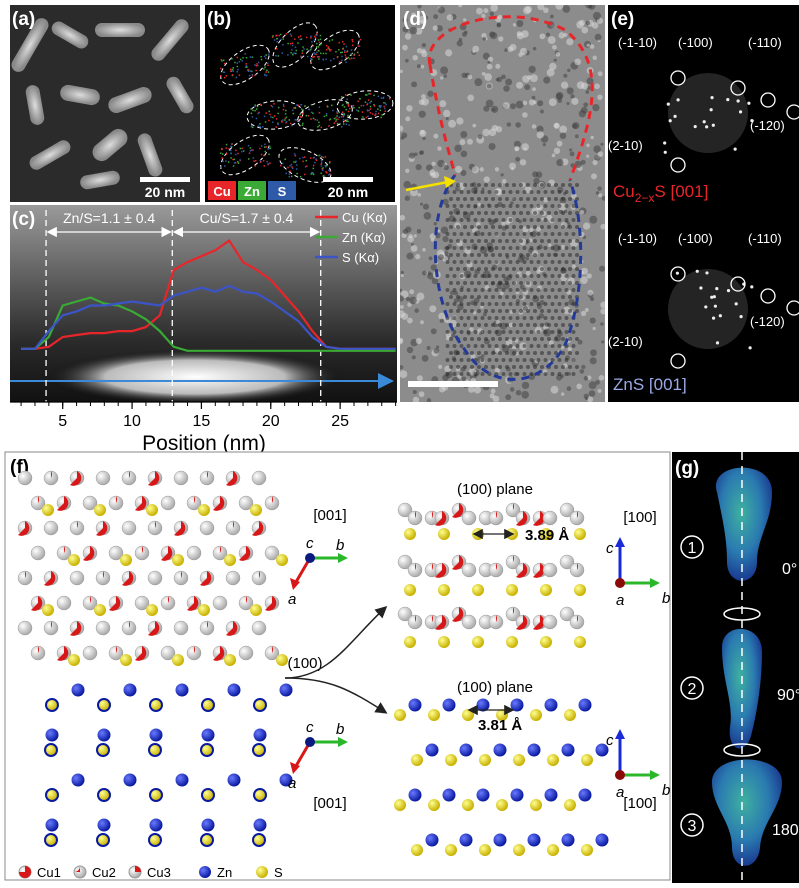 The height and width of the screenshot is (888, 799). What do you see at coordinates (469, 622) in the screenshot?
I see `cu-atom` at bounding box center [469, 622].